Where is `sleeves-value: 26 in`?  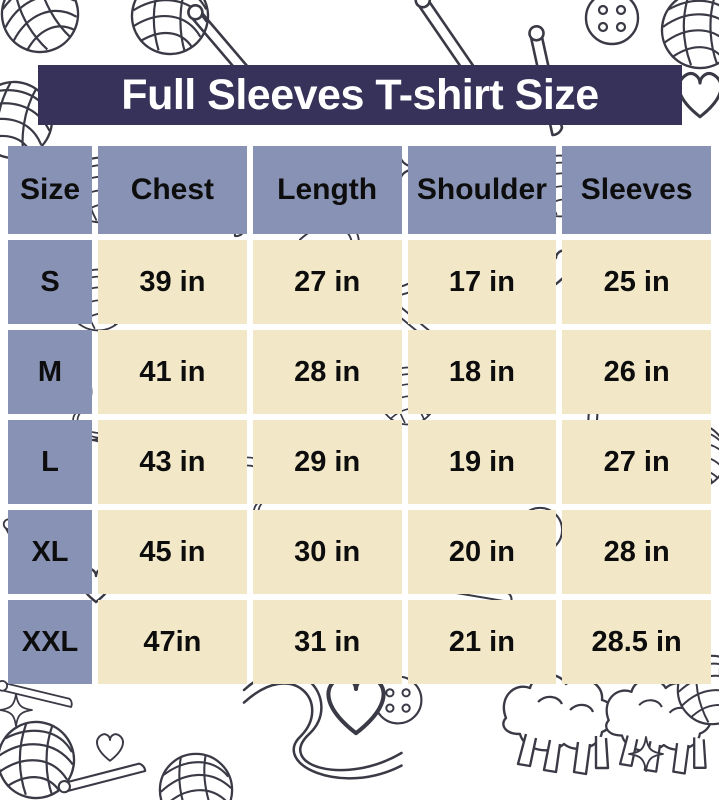 sleeves-value: 26 in is located at coordinates (636, 372).